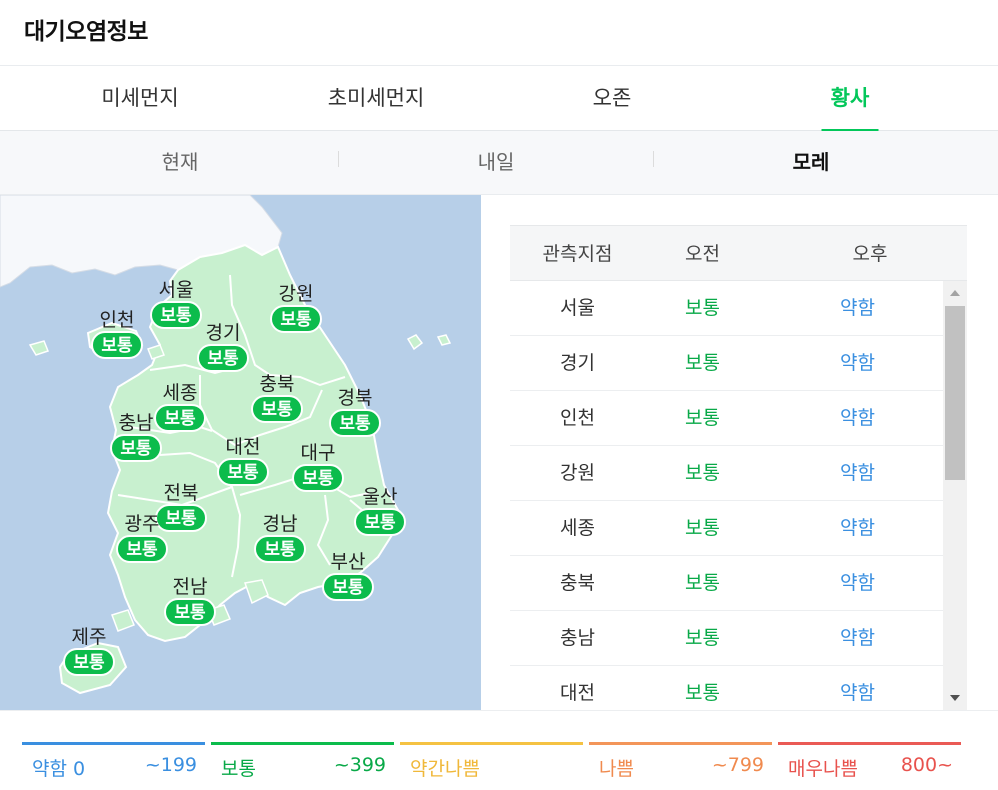 Image resolution: width=998 pixels, height=790 pixels. What do you see at coordinates (243, 447) in the screenshot?
I see `region-name: 대전` at bounding box center [243, 447].